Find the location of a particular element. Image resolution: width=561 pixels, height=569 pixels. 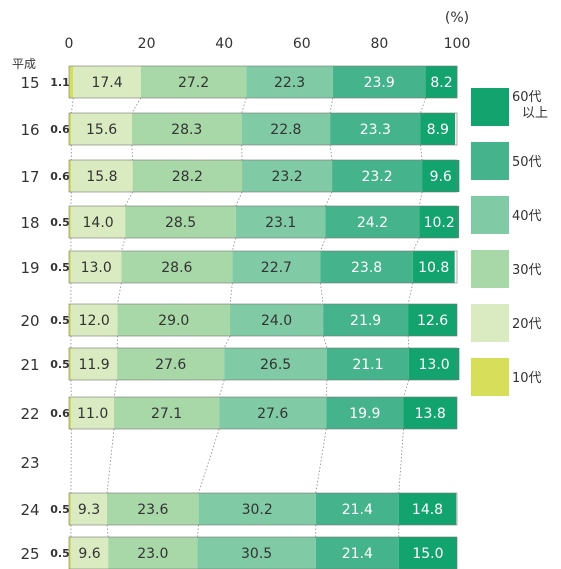

data-label: 9.3 is located at coordinates (89, 510).